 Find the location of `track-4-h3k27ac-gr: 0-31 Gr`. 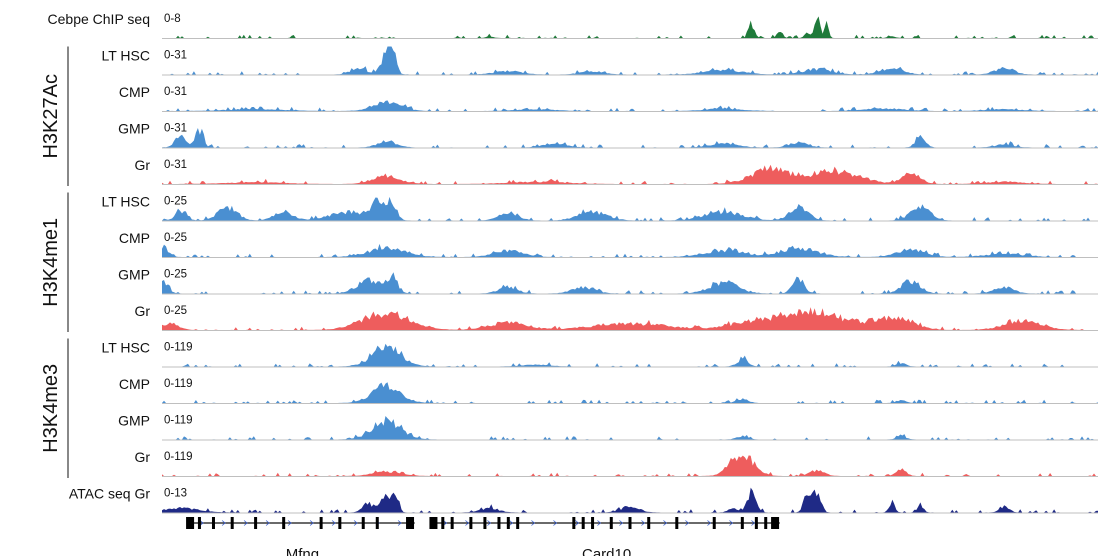

track-4-h3k27ac-gr: 0-31 Gr is located at coordinates (616, 171).